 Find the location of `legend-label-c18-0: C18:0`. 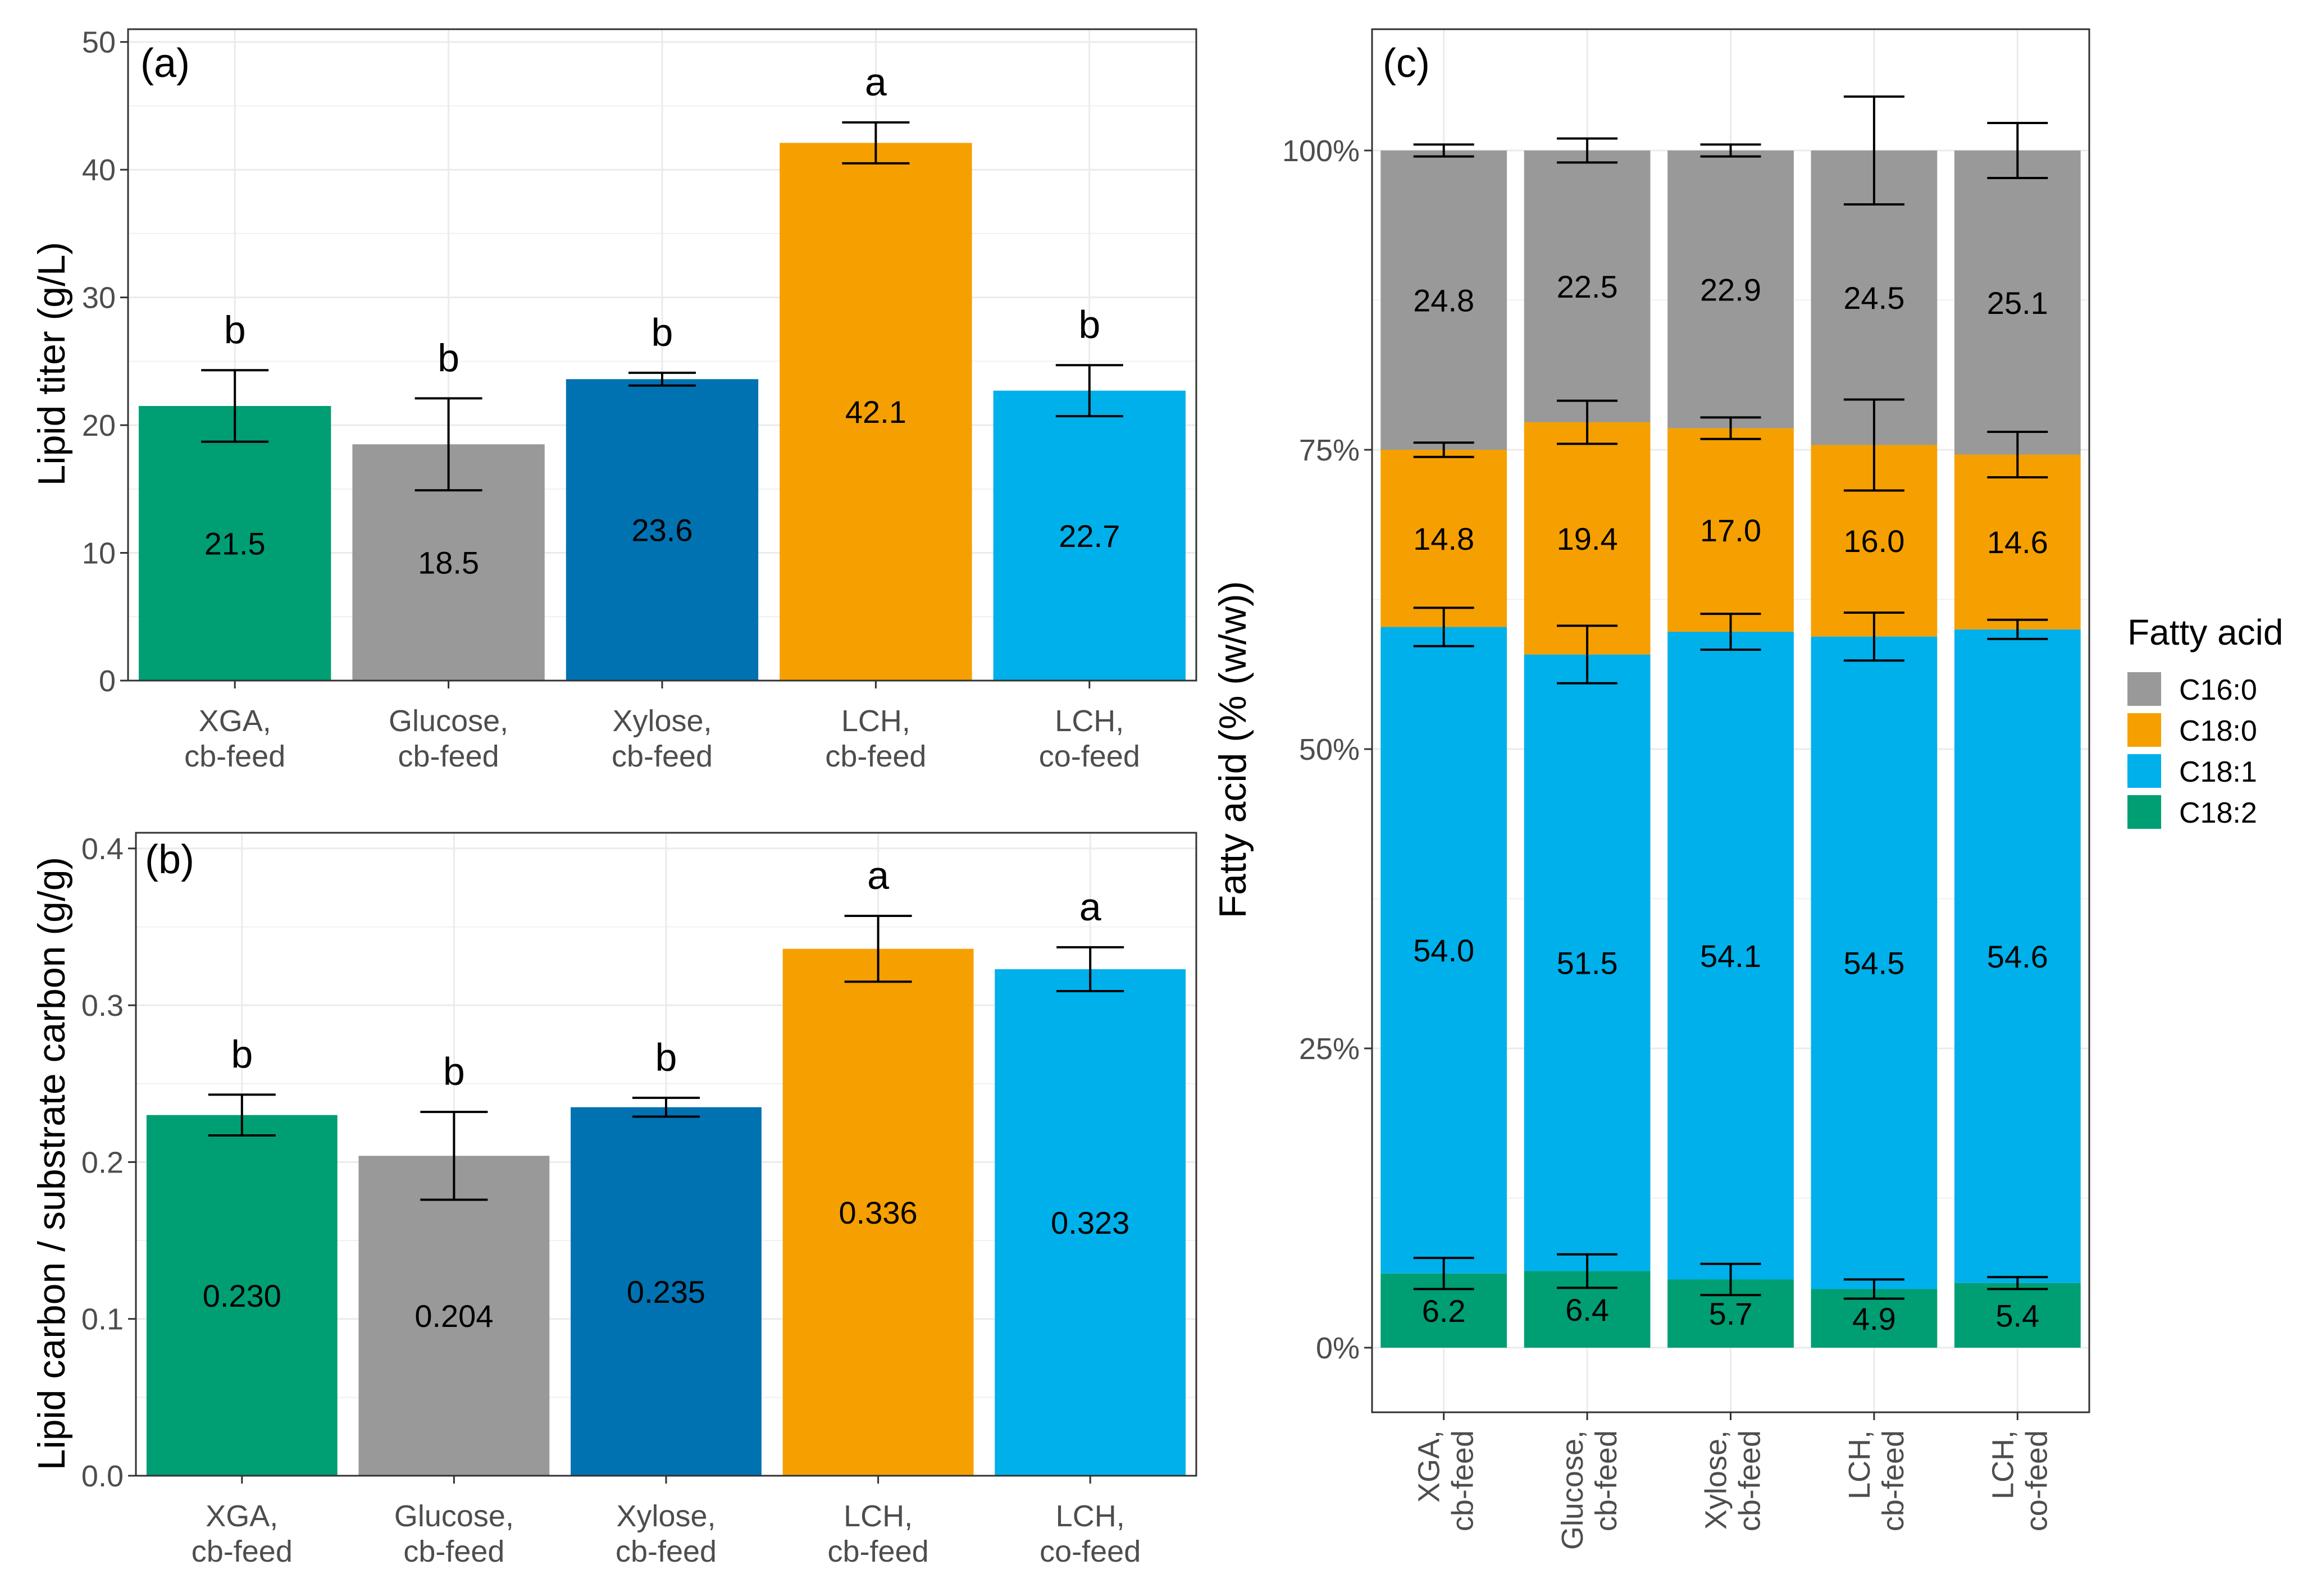

legend-label-c18-0: C18:0 is located at coordinates (2218, 731).